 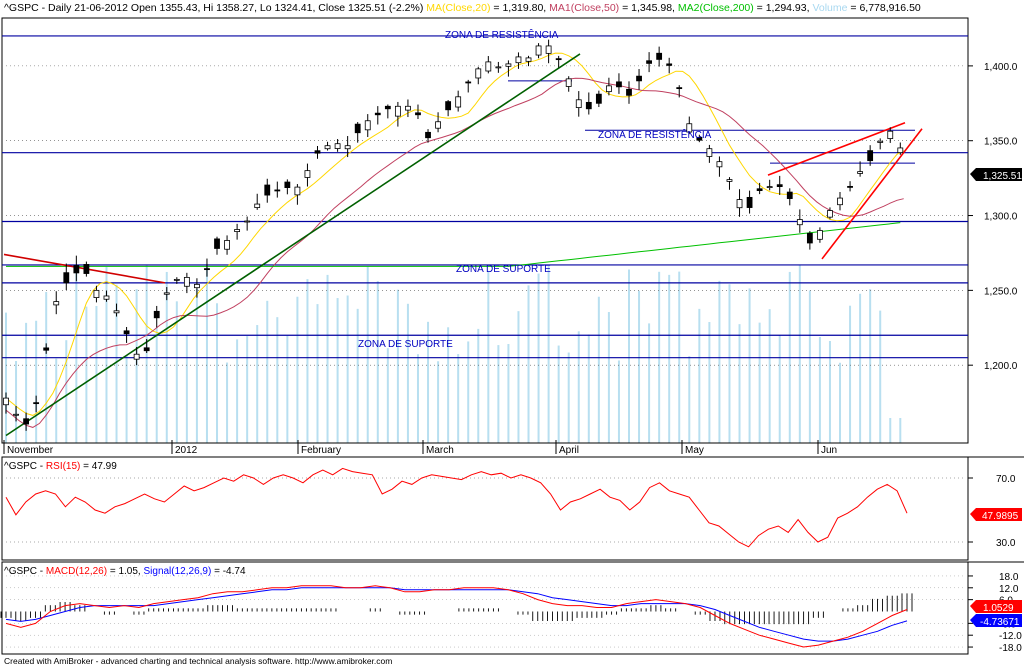 What do you see at coordinates (1000, 622) in the screenshot?
I see `signal-last-label: -4.73671` at bounding box center [1000, 622].